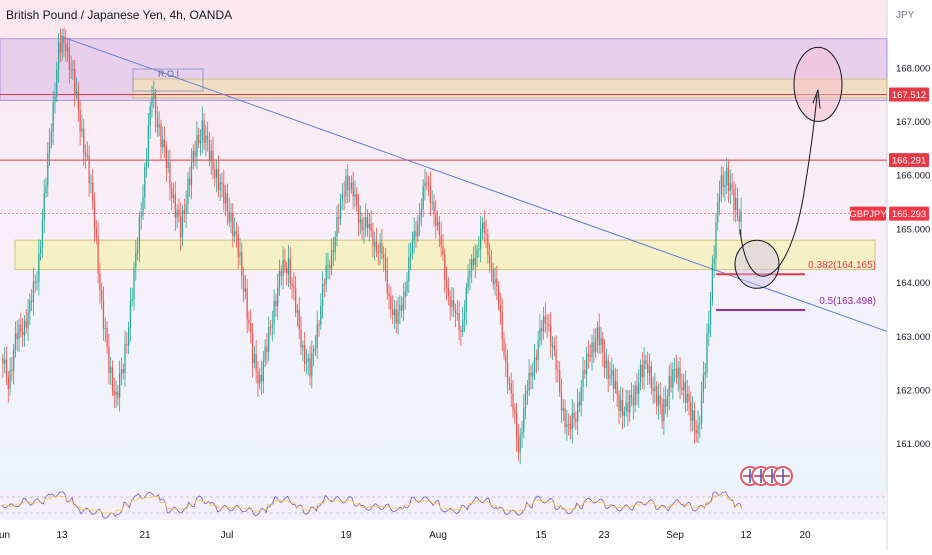 This screenshot has height=555, width=932. What do you see at coordinates (168, 74) in the screenshot?
I see `roi-label: R.O.I` at bounding box center [168, 74].